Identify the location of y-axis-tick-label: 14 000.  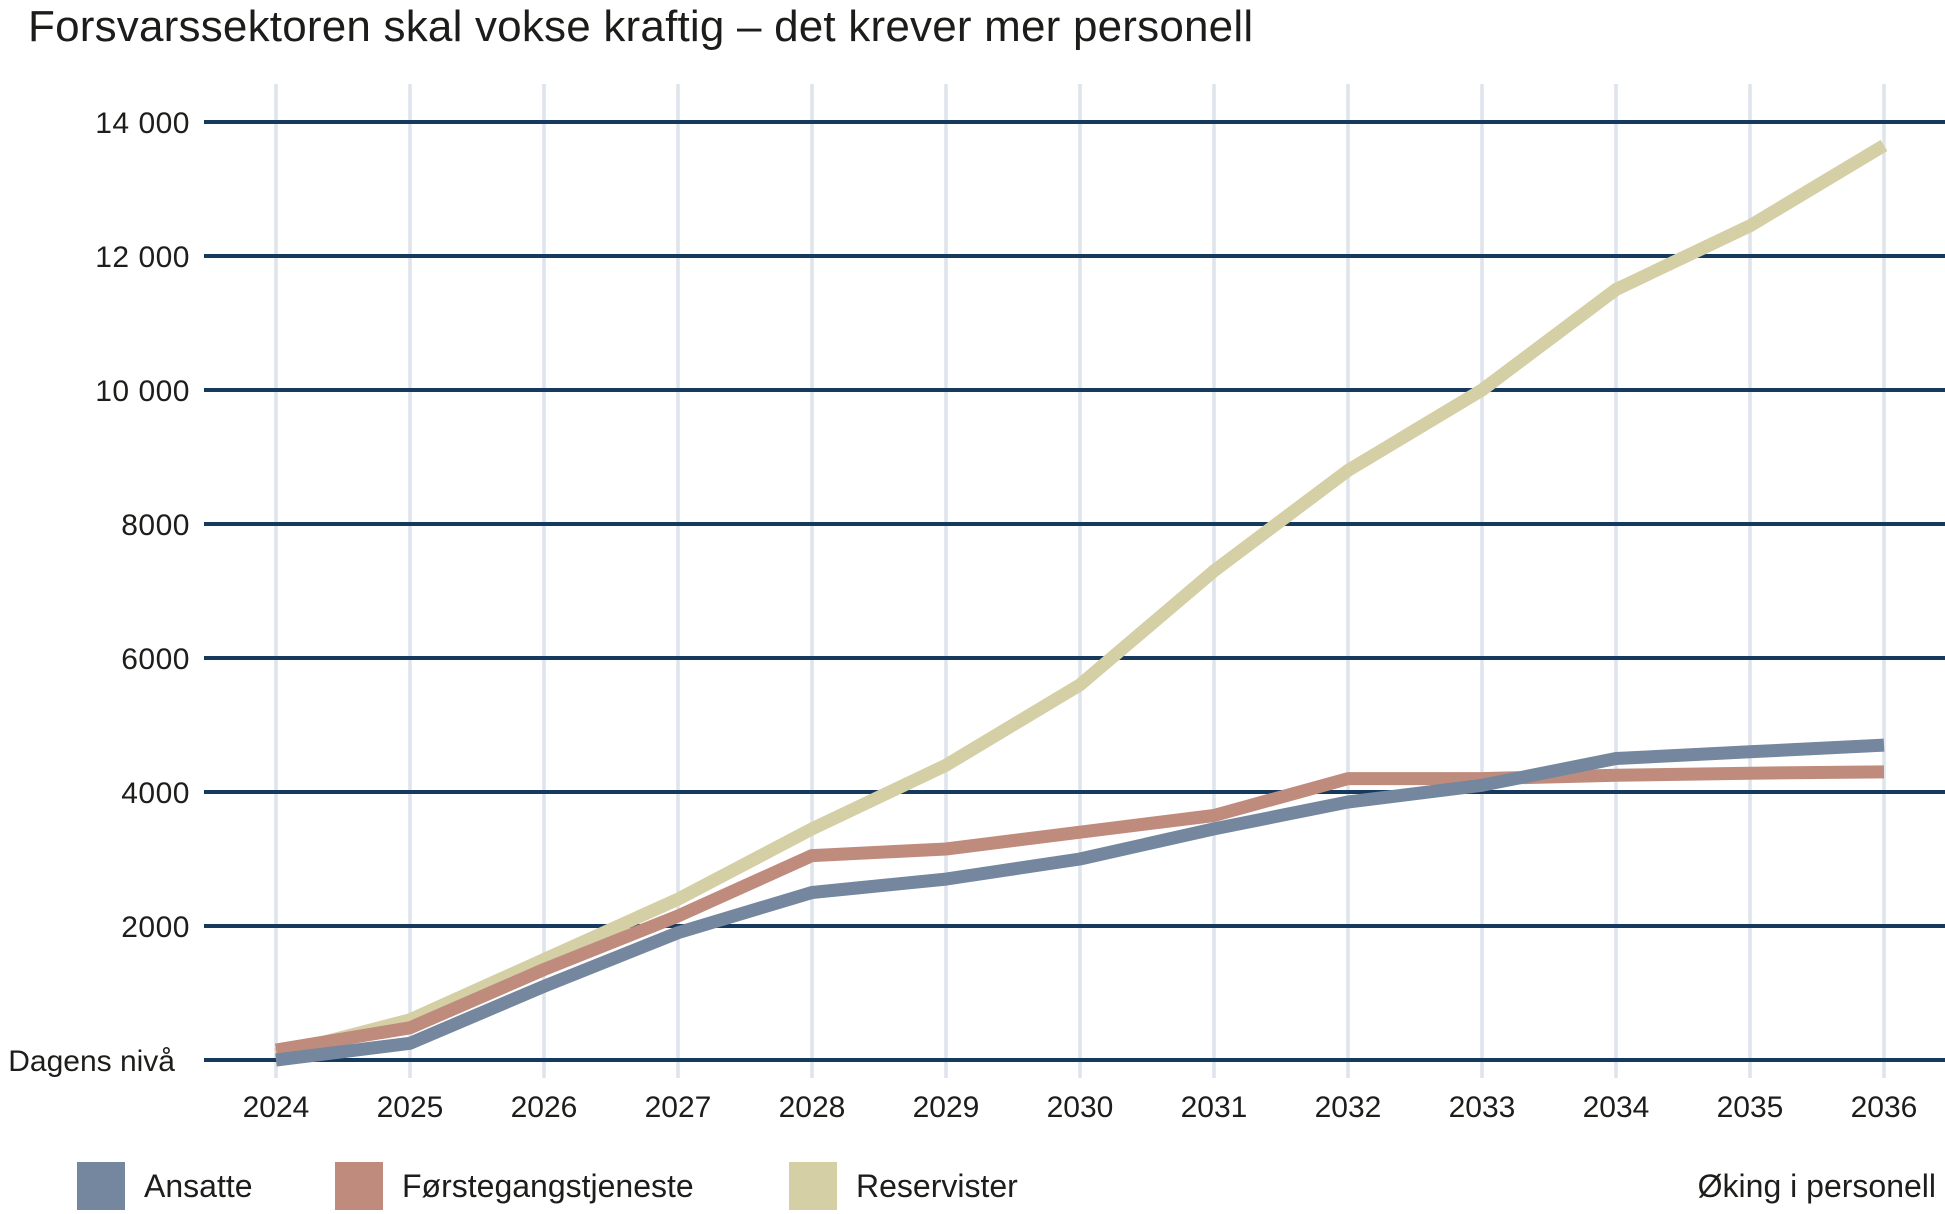
(142, 123).